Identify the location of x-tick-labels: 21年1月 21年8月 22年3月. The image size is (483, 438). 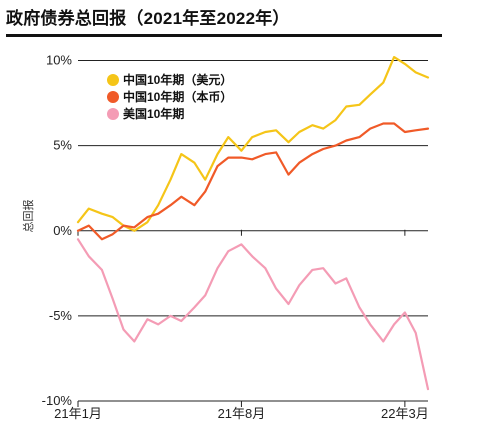
(241, 413).